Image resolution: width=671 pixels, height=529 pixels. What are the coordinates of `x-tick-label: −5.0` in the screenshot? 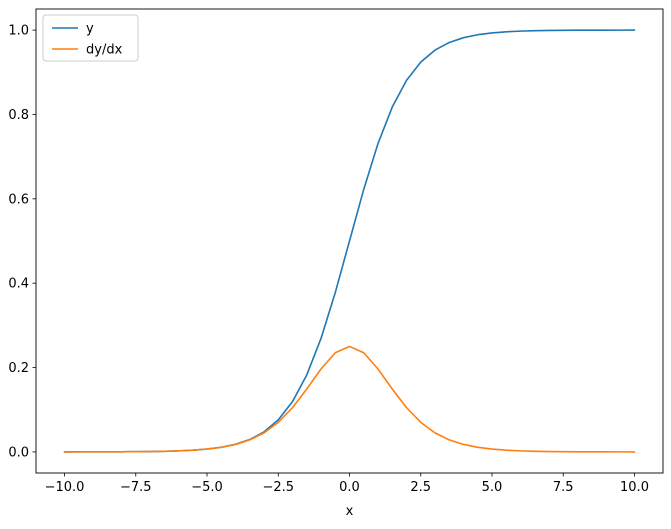 It's located at (207, 487).